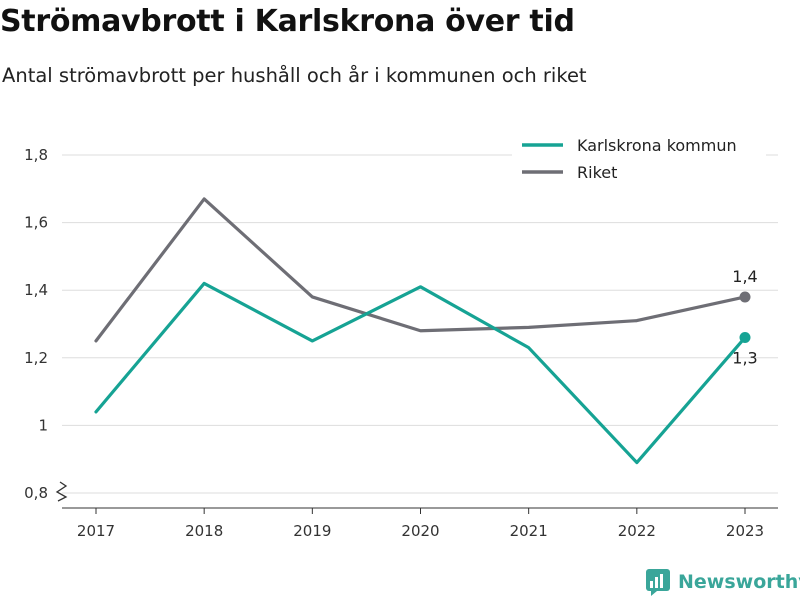 The height and width of the screenshot is (600, 800). I want to click on x-tick-label: 2017, so click(96, 531).